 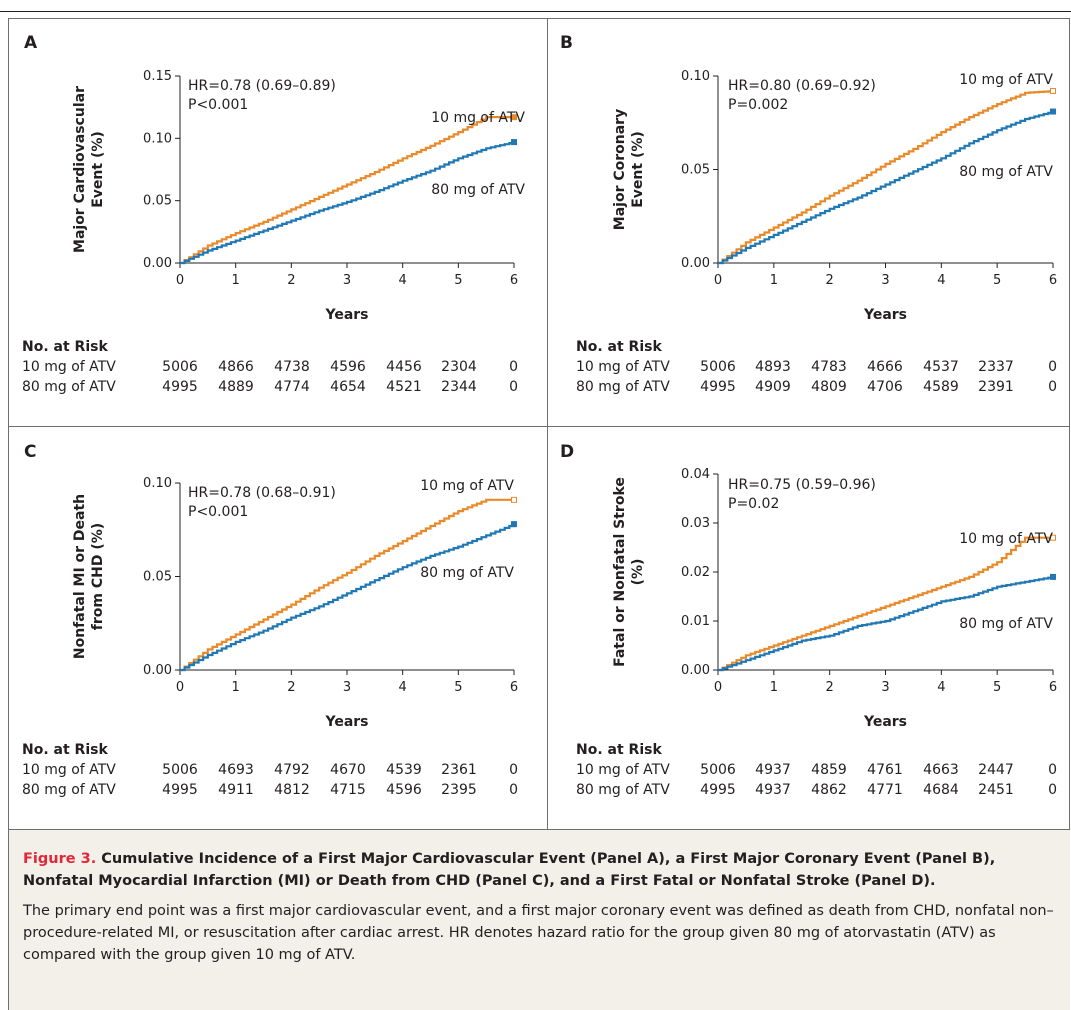 What do you see at coordinates (941, 387) in the screenshot?
I see `risk-value: 4589` at bounding box center [941, 387].